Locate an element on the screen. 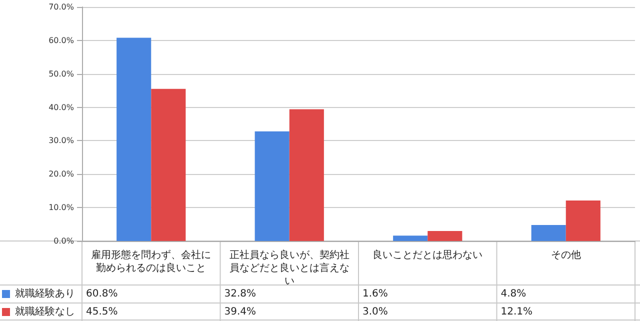 Image resolution: width=640 pixels, height=321 pixels. y-tick-label: 50.0% is located at coordinates (61, 73).